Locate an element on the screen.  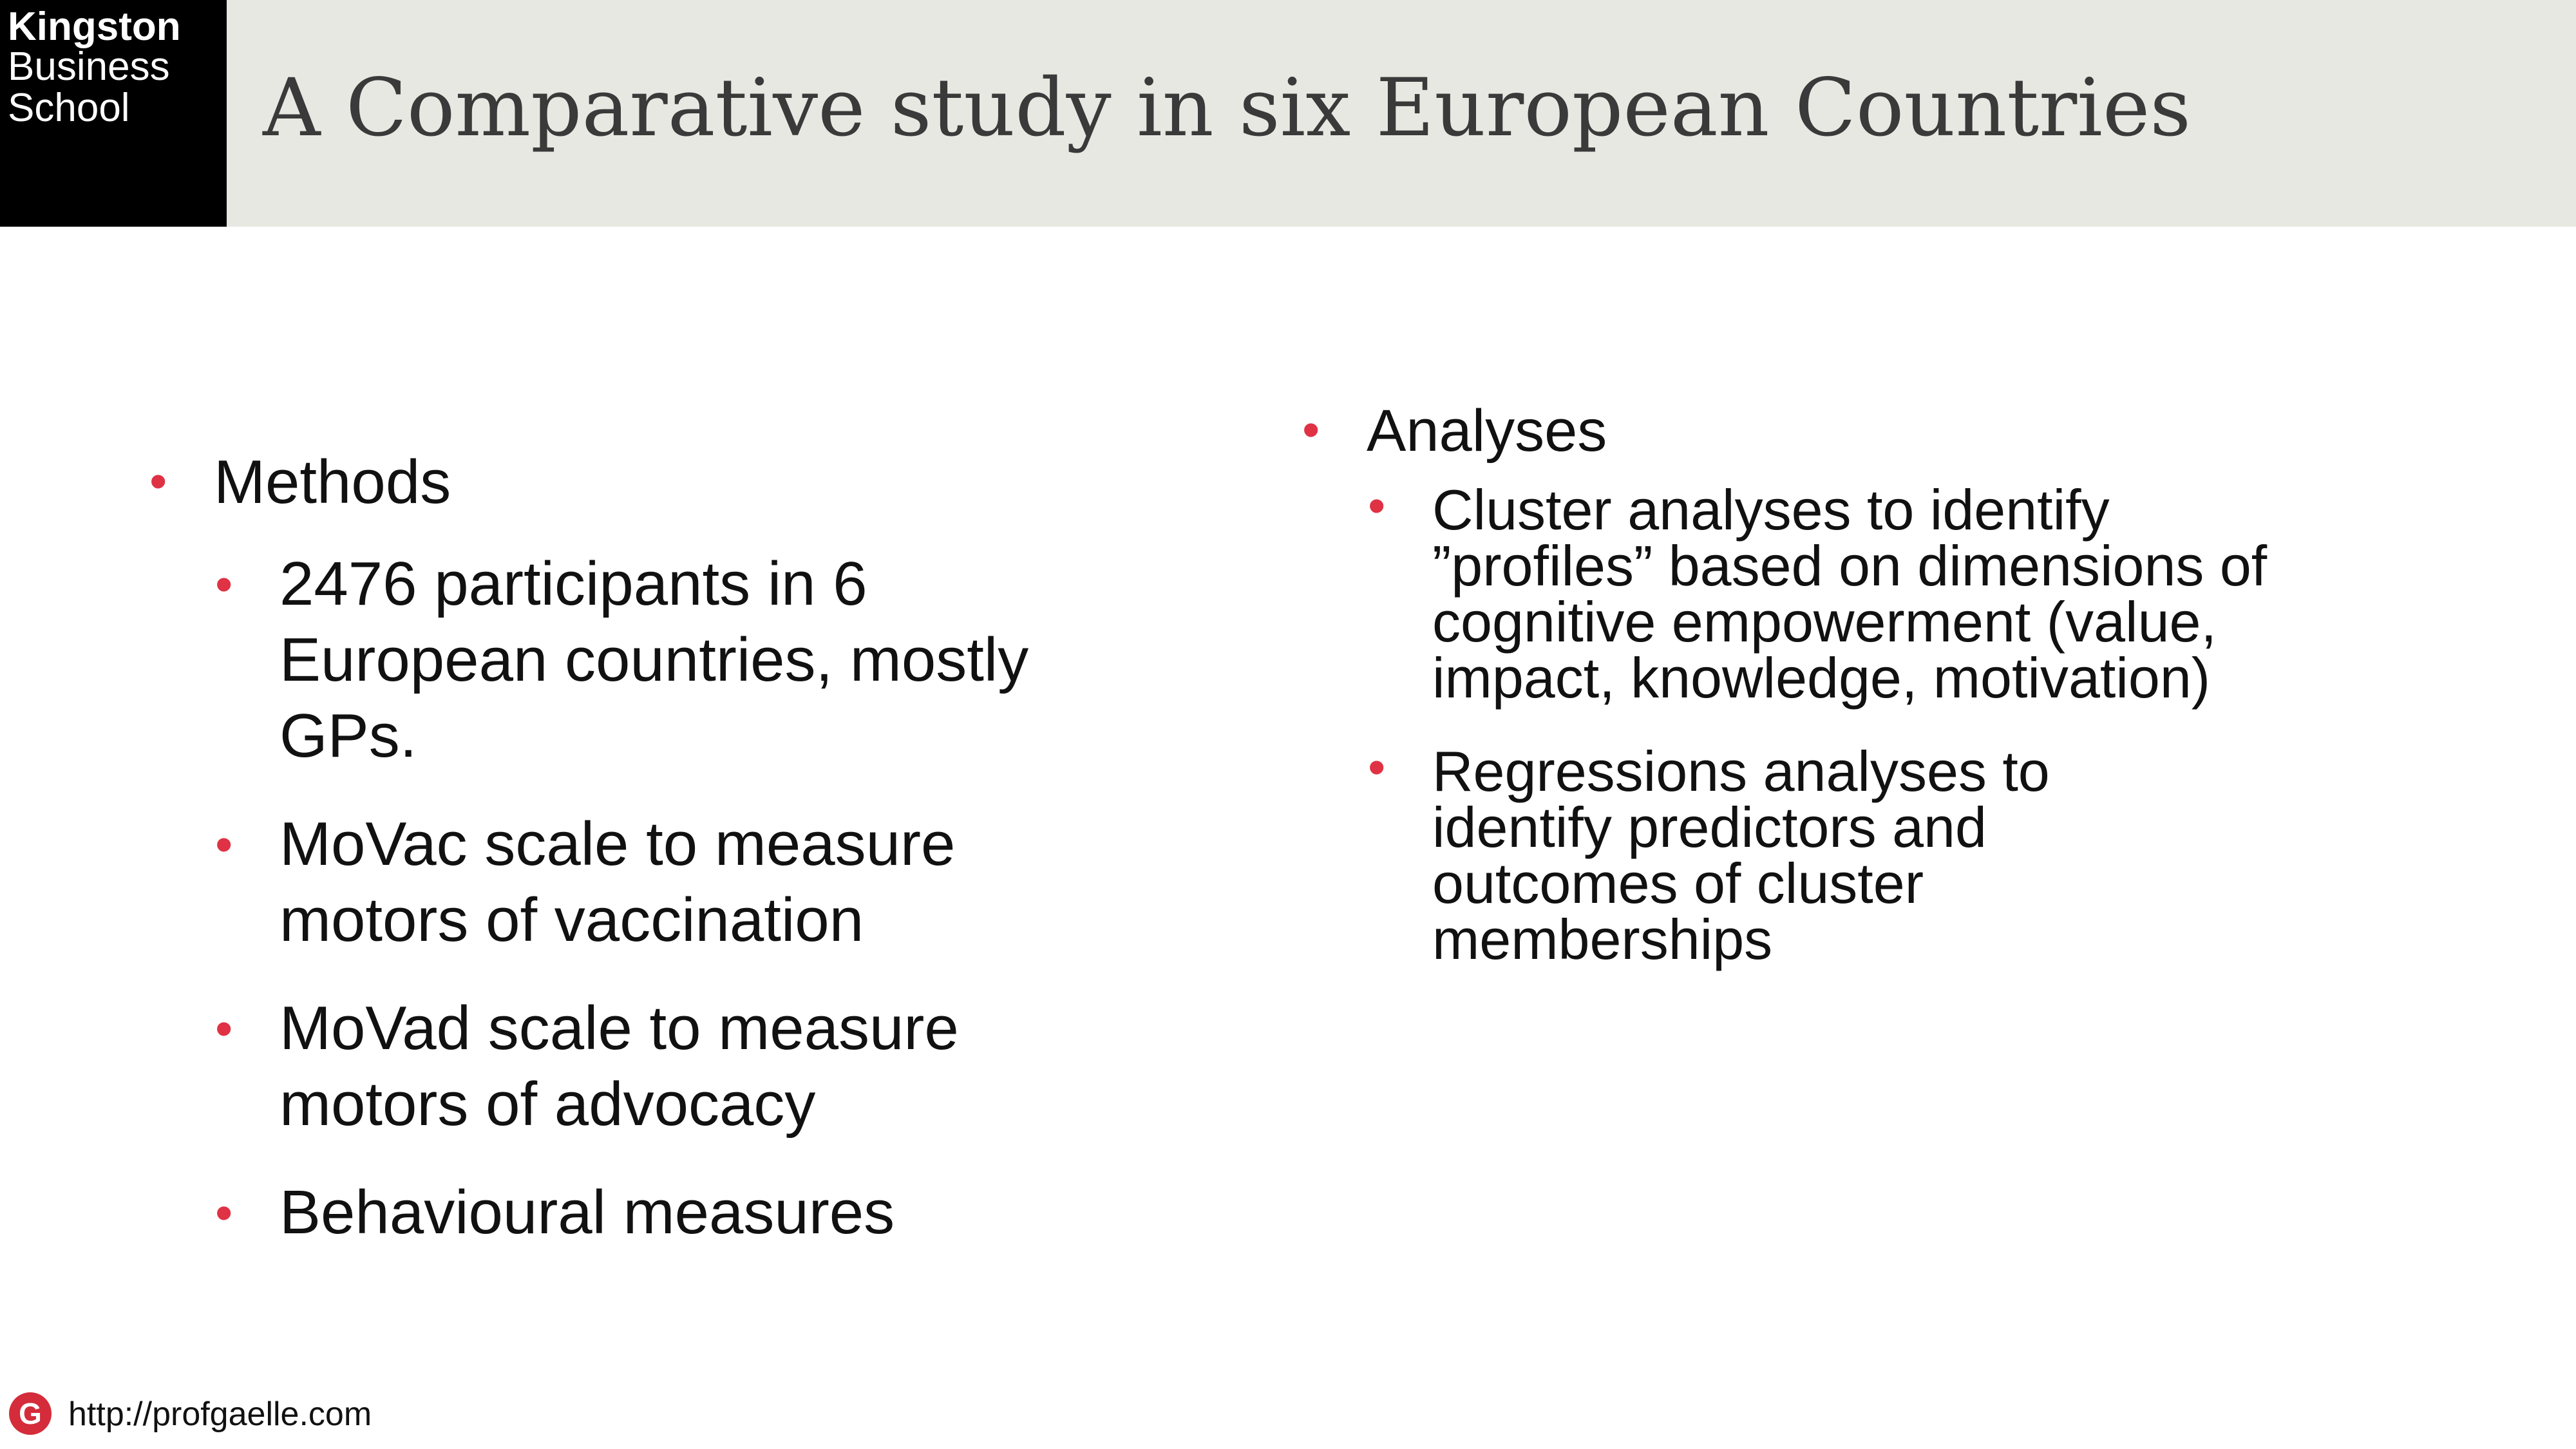
footer-url-link: http://profgaelle.com is located at coordinates (220, 1415).